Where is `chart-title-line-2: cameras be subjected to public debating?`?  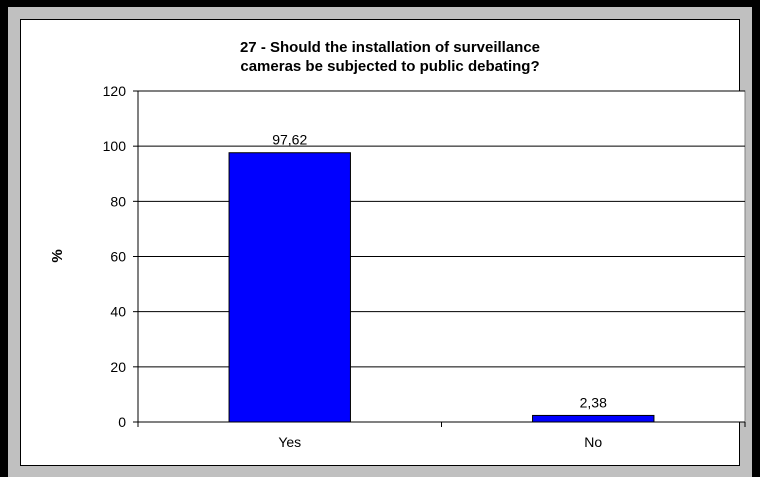 chart-title-line-2: cameras be subjected to public debating? is located at coordinates (389, 66).